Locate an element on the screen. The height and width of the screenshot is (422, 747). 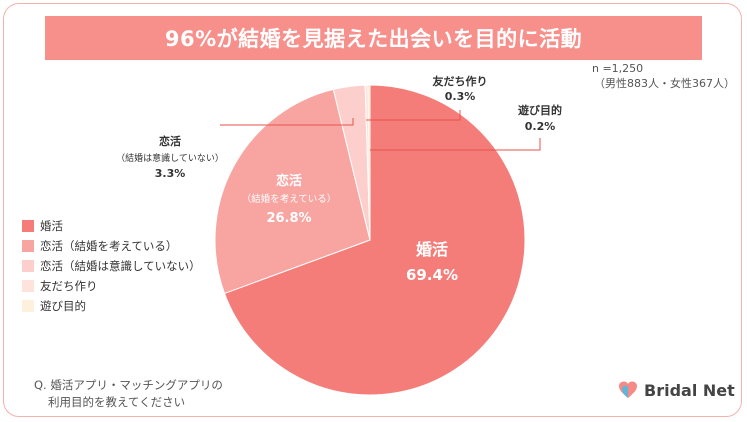
legend-label: 友だち作り is located at coordinates (69, 286).